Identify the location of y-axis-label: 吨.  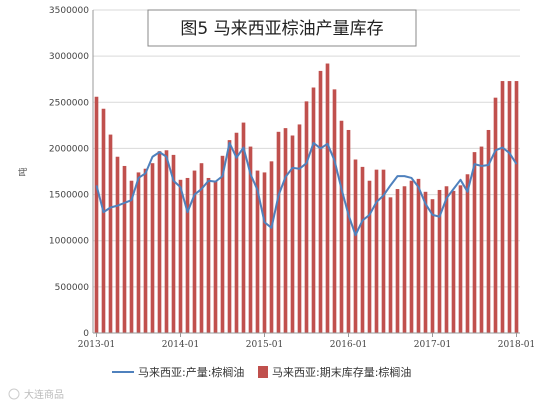
(23, 171).